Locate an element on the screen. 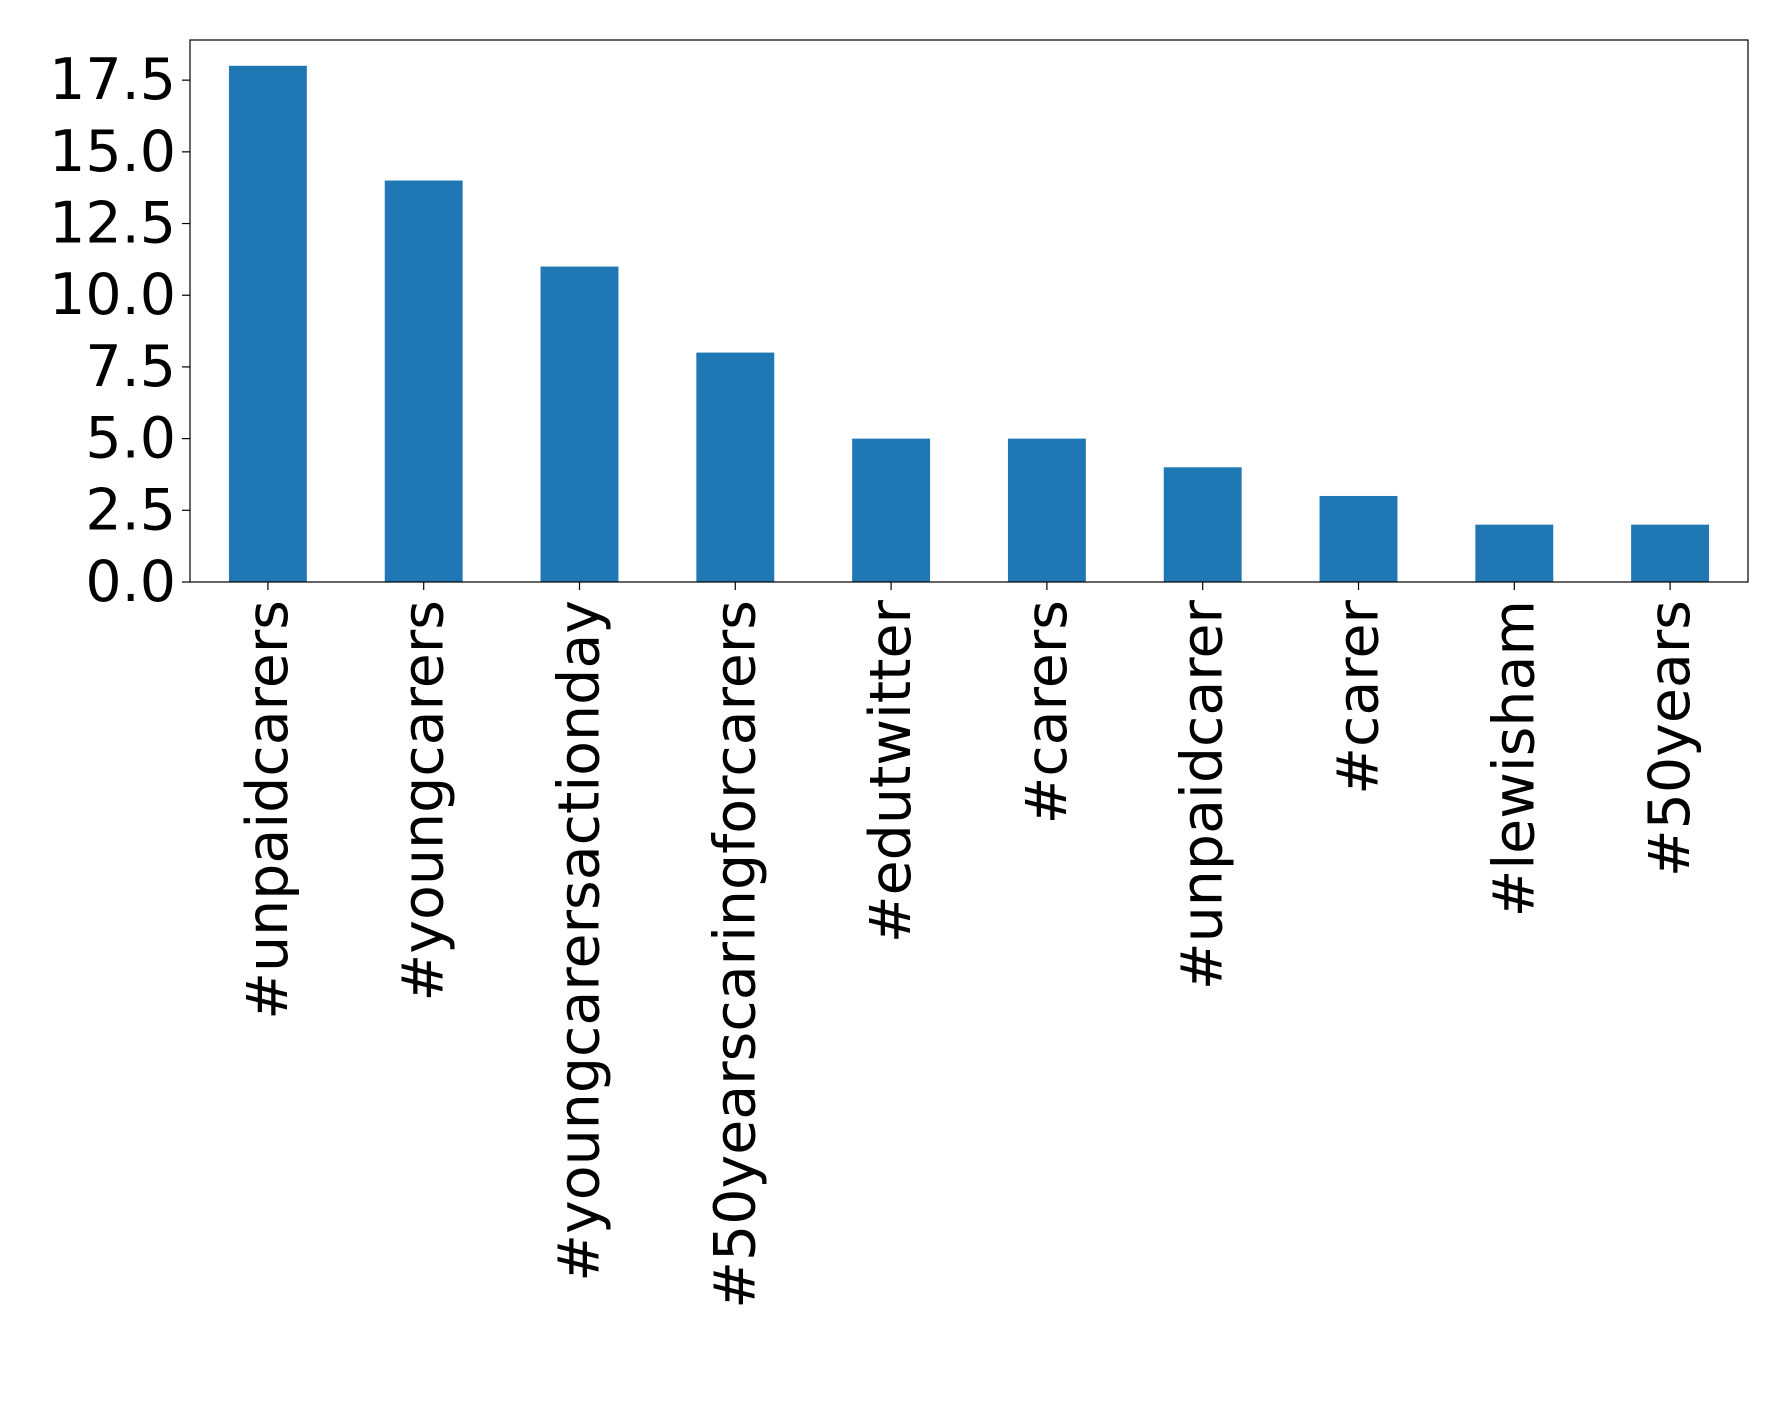 The height and width of the screenshot is (1406, 1778). y-tick-label: 15.0 is located at coordinates (112, 152).